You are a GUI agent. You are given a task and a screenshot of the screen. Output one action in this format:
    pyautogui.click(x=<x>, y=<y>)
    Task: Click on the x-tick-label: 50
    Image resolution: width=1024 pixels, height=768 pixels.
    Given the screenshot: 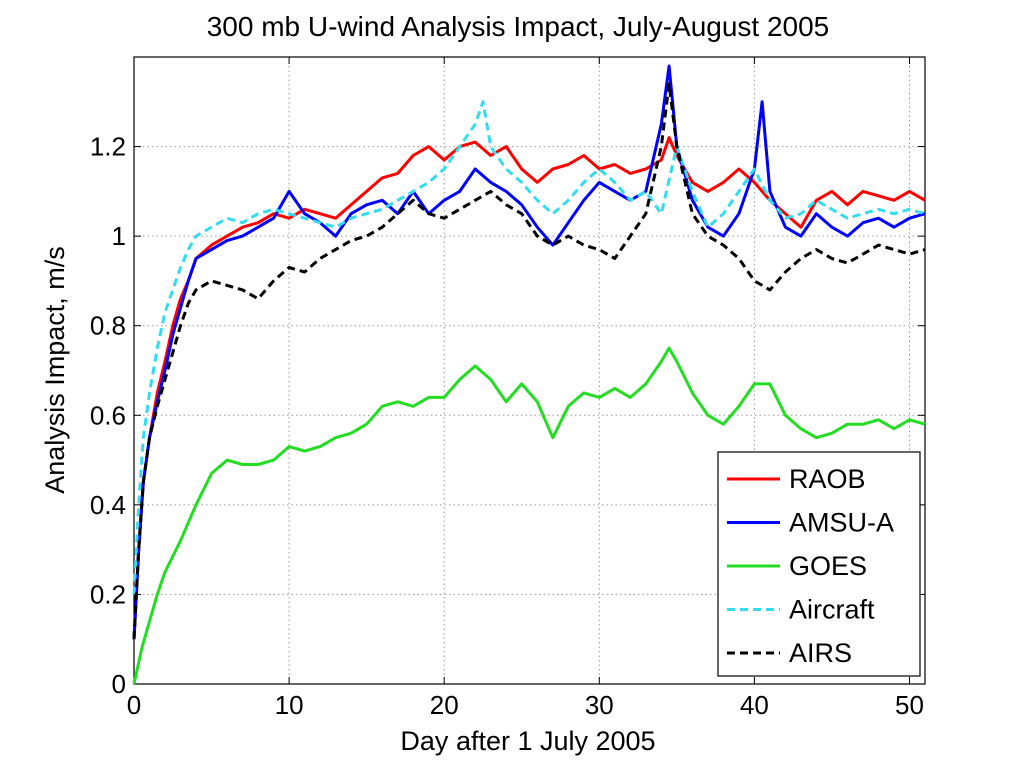 What is the action you would take?
    pyautogui.click(x=909, y=705)
    